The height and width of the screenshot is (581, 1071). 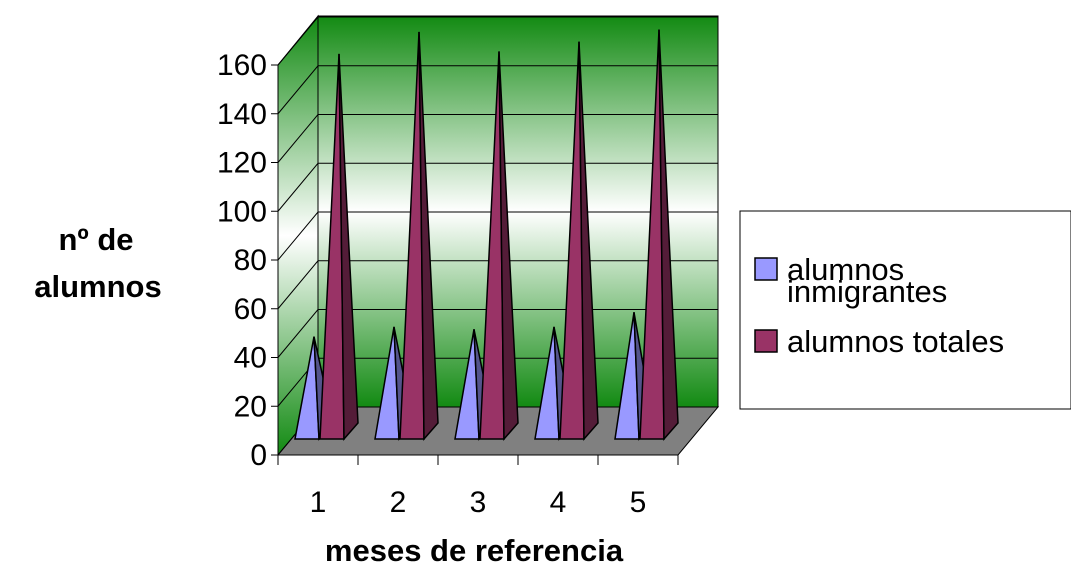 What do you see at coordinates (250, 406) in the screenshot?
I see `y-tick-label: 20` at bounding box center [250, 406].